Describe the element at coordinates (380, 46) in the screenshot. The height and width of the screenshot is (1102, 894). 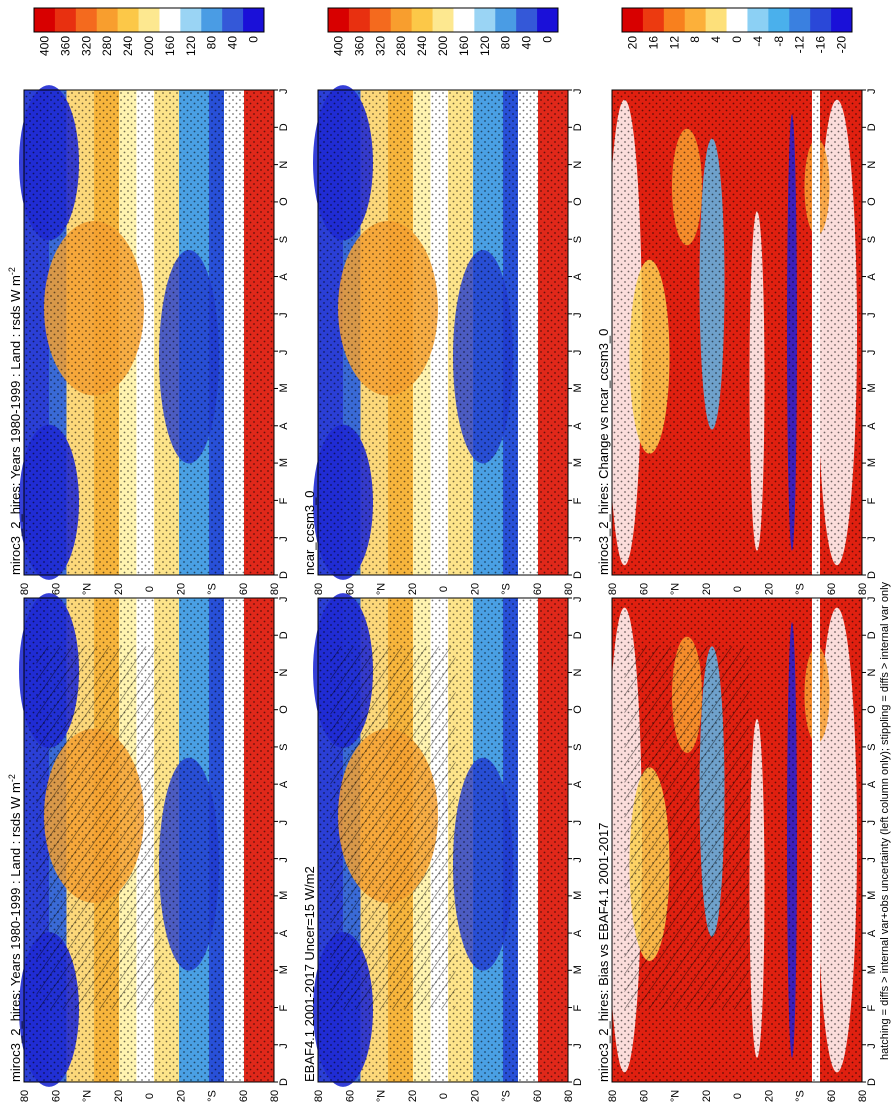
I see `colorbar-tick-label: 320` at that location.